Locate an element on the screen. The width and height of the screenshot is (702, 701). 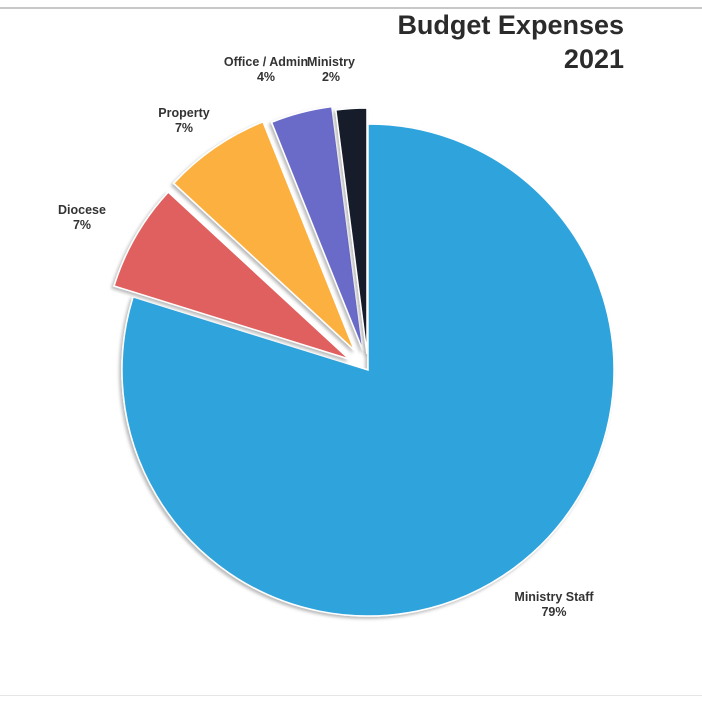
slice-label-office-admin: Office / Admin 4% is located at coordinates (266, 69).